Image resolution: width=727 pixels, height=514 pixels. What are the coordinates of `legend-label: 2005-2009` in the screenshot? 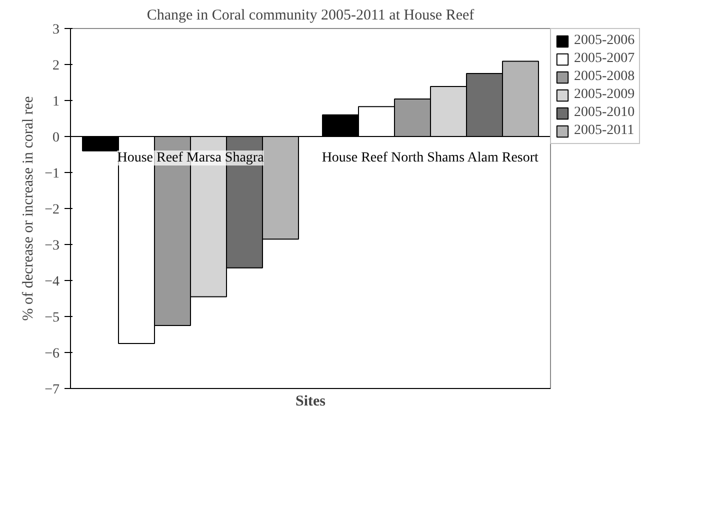 It's located at (604, 95).